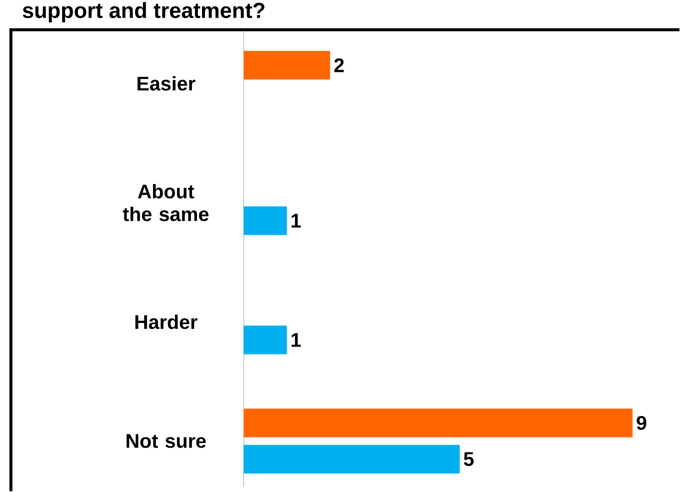 This screenshot has height=493, width=681. Describe the element at coordinates (143, 12) in the screenshot. I see `chart-title: support and treatment?` at that location.